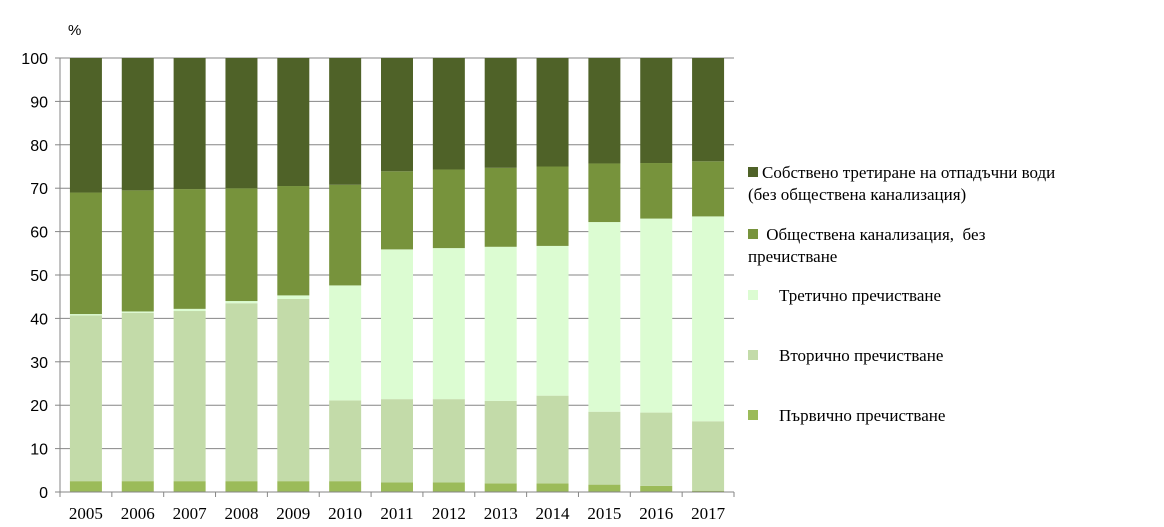 The height and width of the screenshot is (527, 1164). What do you see at coordinates (43, 493) in the screenshot?
I see `y-tick-label: 0` at bounding box center [43, 493].